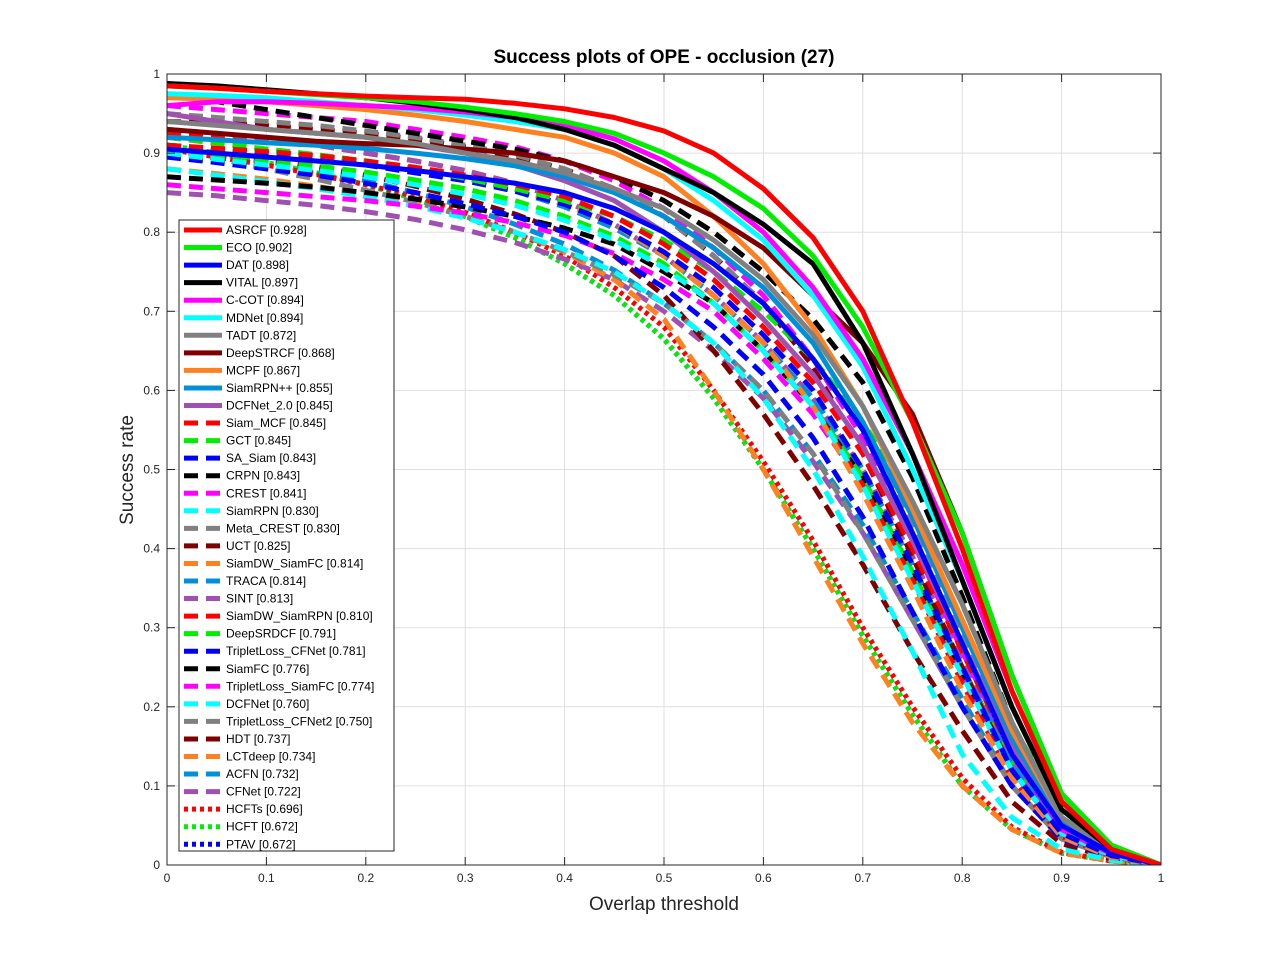 The image size is (1284, 971). Describe the element at coordinates (151, 153) in the screenshot. I see `y-tick-label: 0.9` at that location.